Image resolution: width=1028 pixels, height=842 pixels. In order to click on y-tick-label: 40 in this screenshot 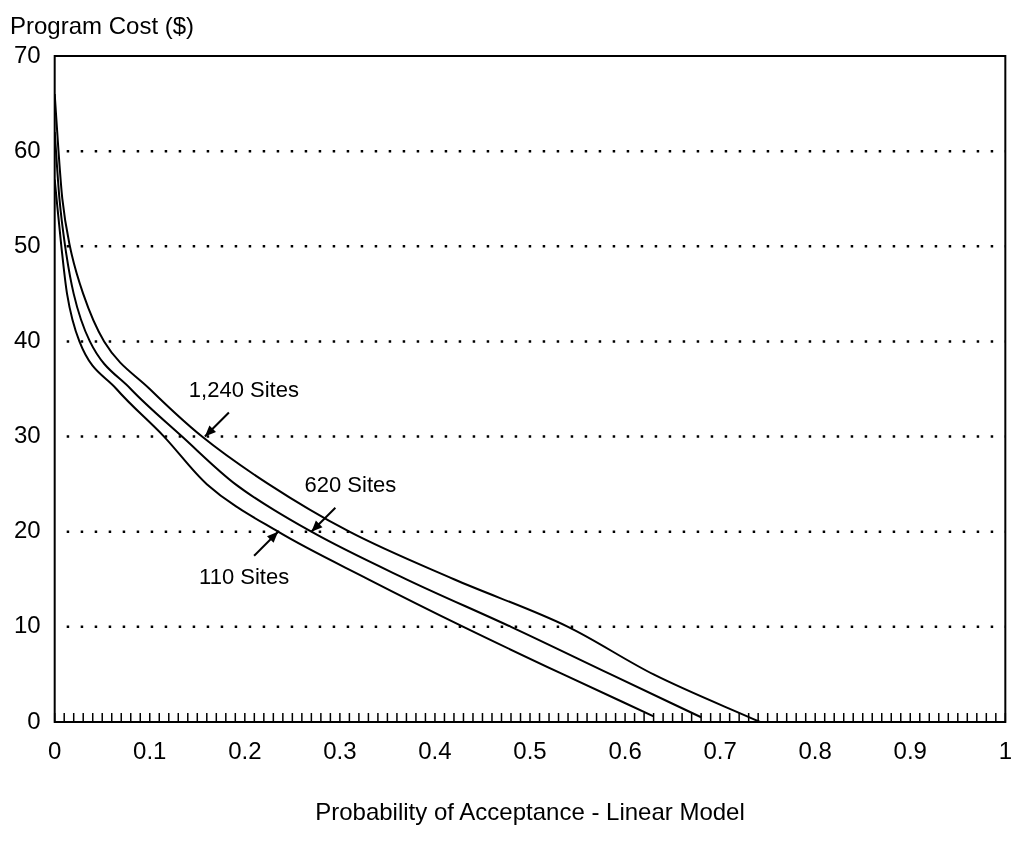, I will do `click(27, 340)`.